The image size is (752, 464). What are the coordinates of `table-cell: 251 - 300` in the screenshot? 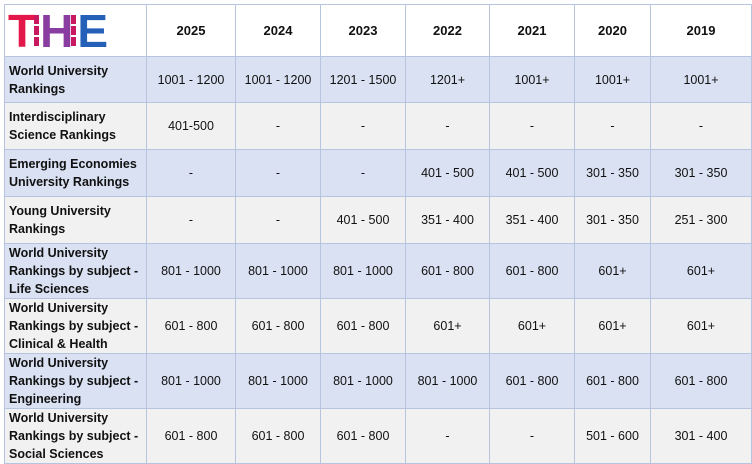 It's located at (701, 220).